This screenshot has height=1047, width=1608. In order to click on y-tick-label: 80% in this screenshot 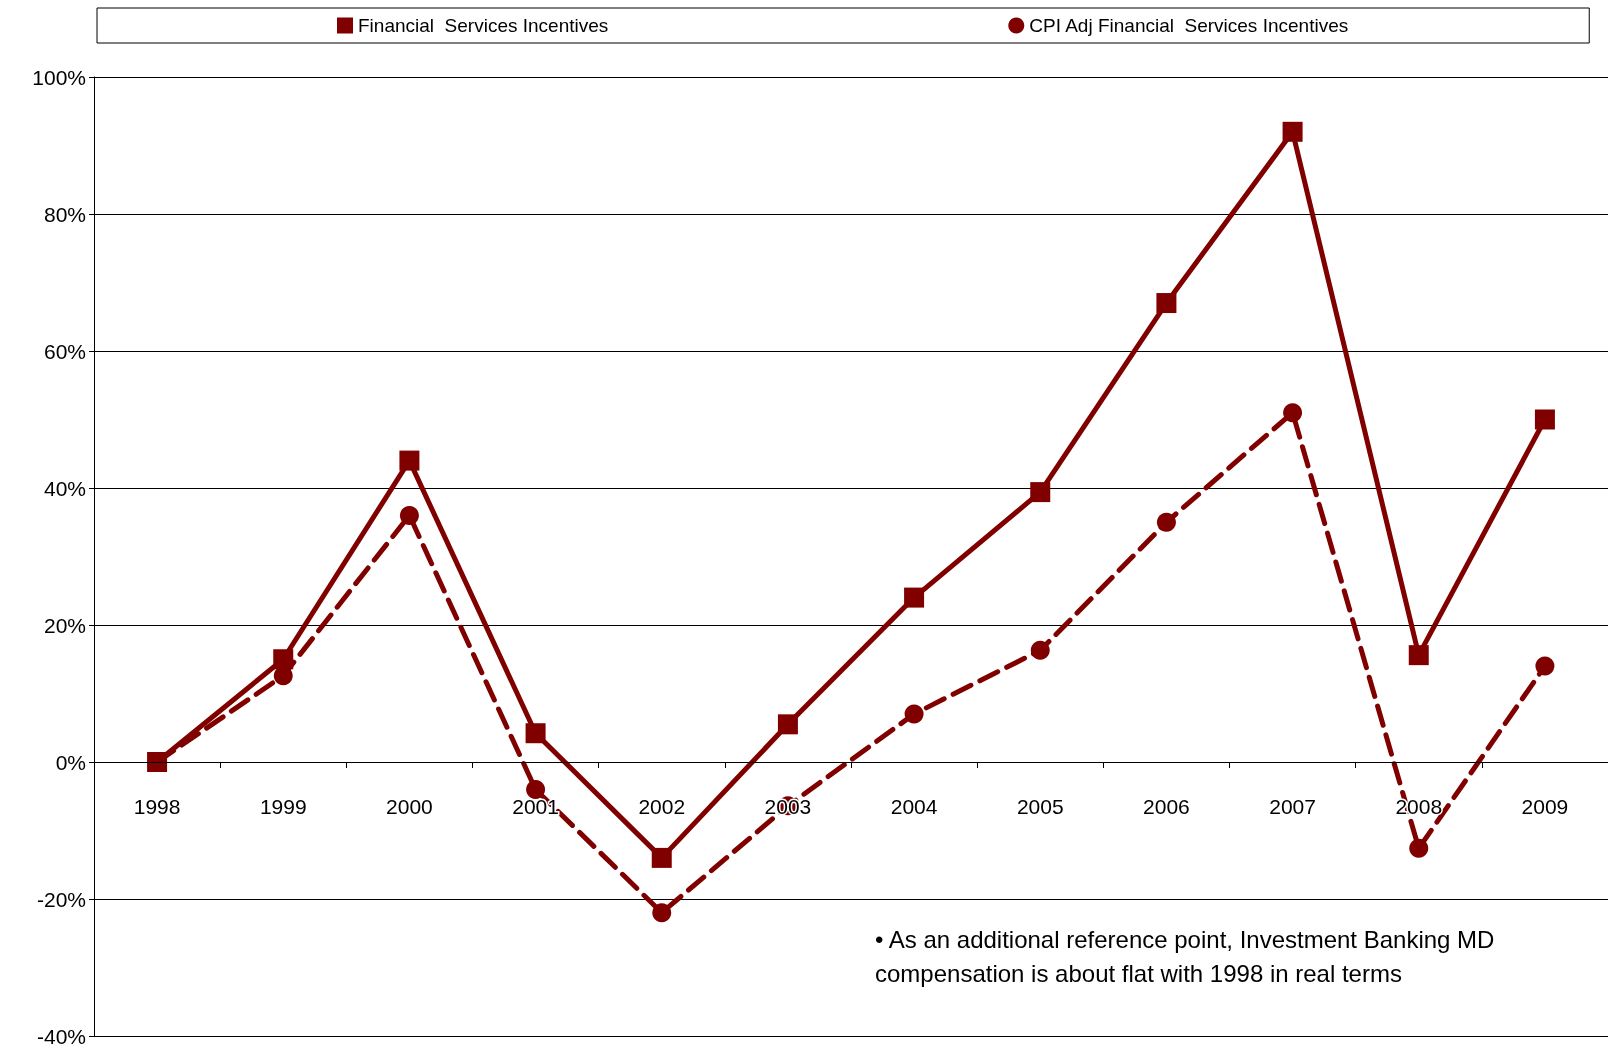, I will do `click(64, 214)`.